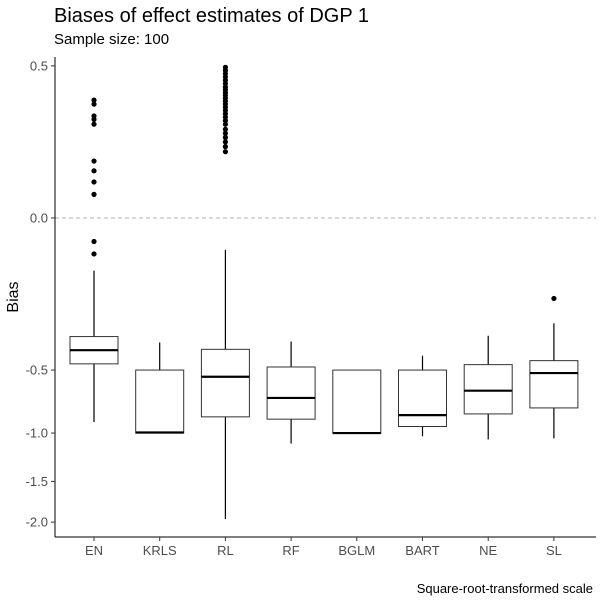 This screenshot has width=600, height=600. Describe the element at coordinates (211, 16) in the screenshot. I see `chart-title: Biases of effect estimates of DGP 1` at that location.